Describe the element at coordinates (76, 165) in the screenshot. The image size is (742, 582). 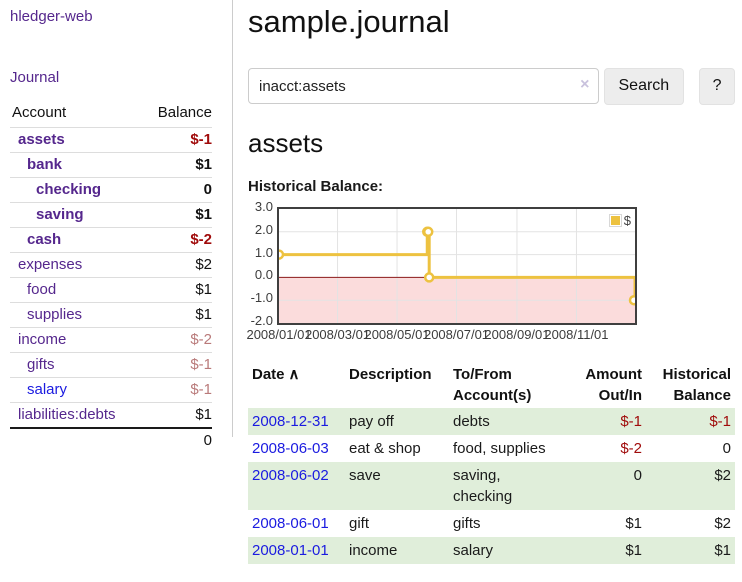
I see `account-name-cell: bank` at that location.